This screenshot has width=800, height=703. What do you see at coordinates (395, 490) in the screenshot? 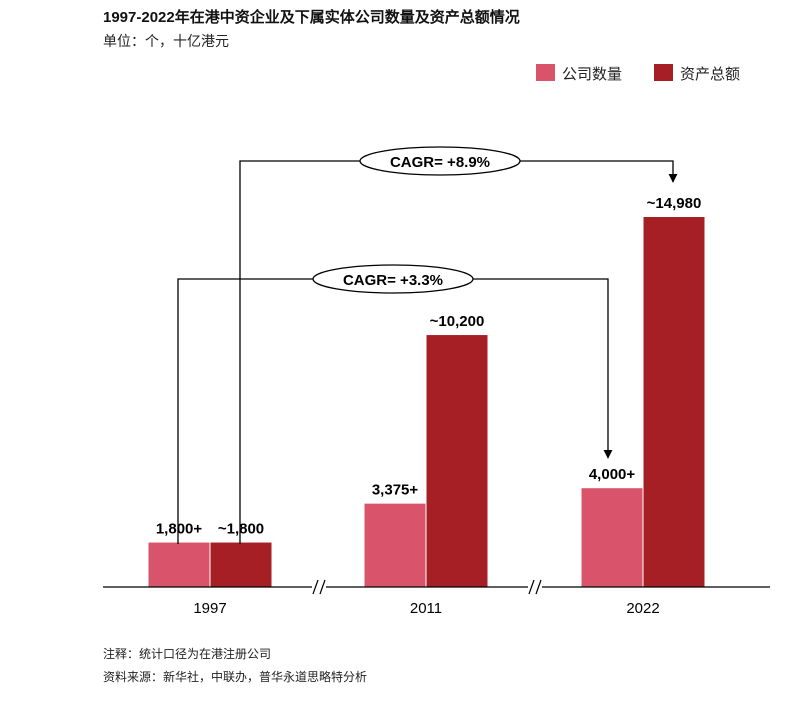
I see `data-label: 3,375+` at bounding box center [395, 490].